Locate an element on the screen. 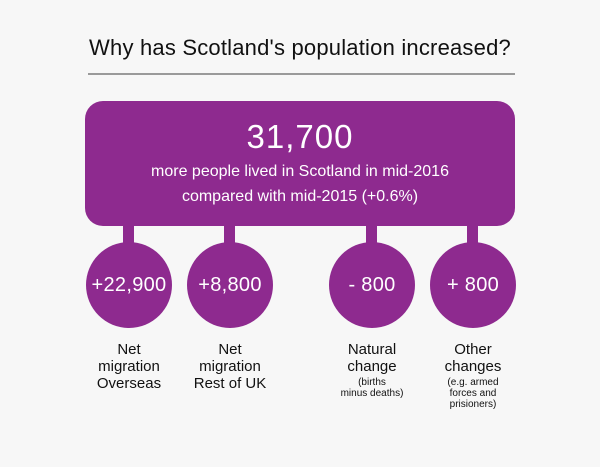 The width and height of the screenshot is (600, 467). note-line: prisioners) is located at coordinates (473, 404).